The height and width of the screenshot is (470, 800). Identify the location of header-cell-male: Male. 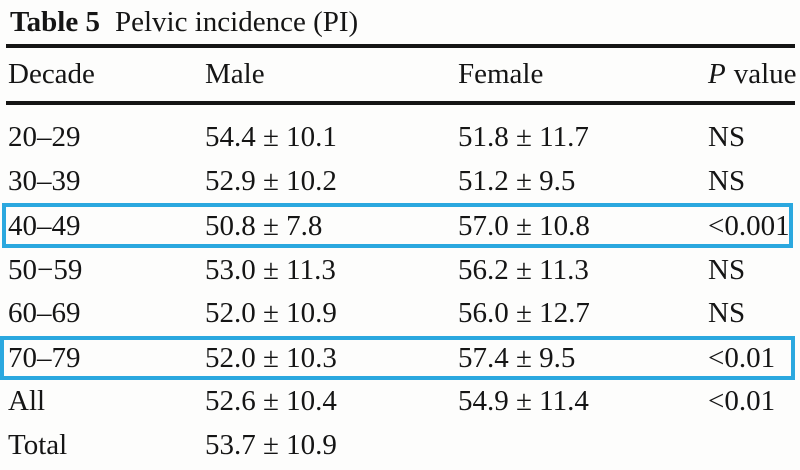
(235, 74).